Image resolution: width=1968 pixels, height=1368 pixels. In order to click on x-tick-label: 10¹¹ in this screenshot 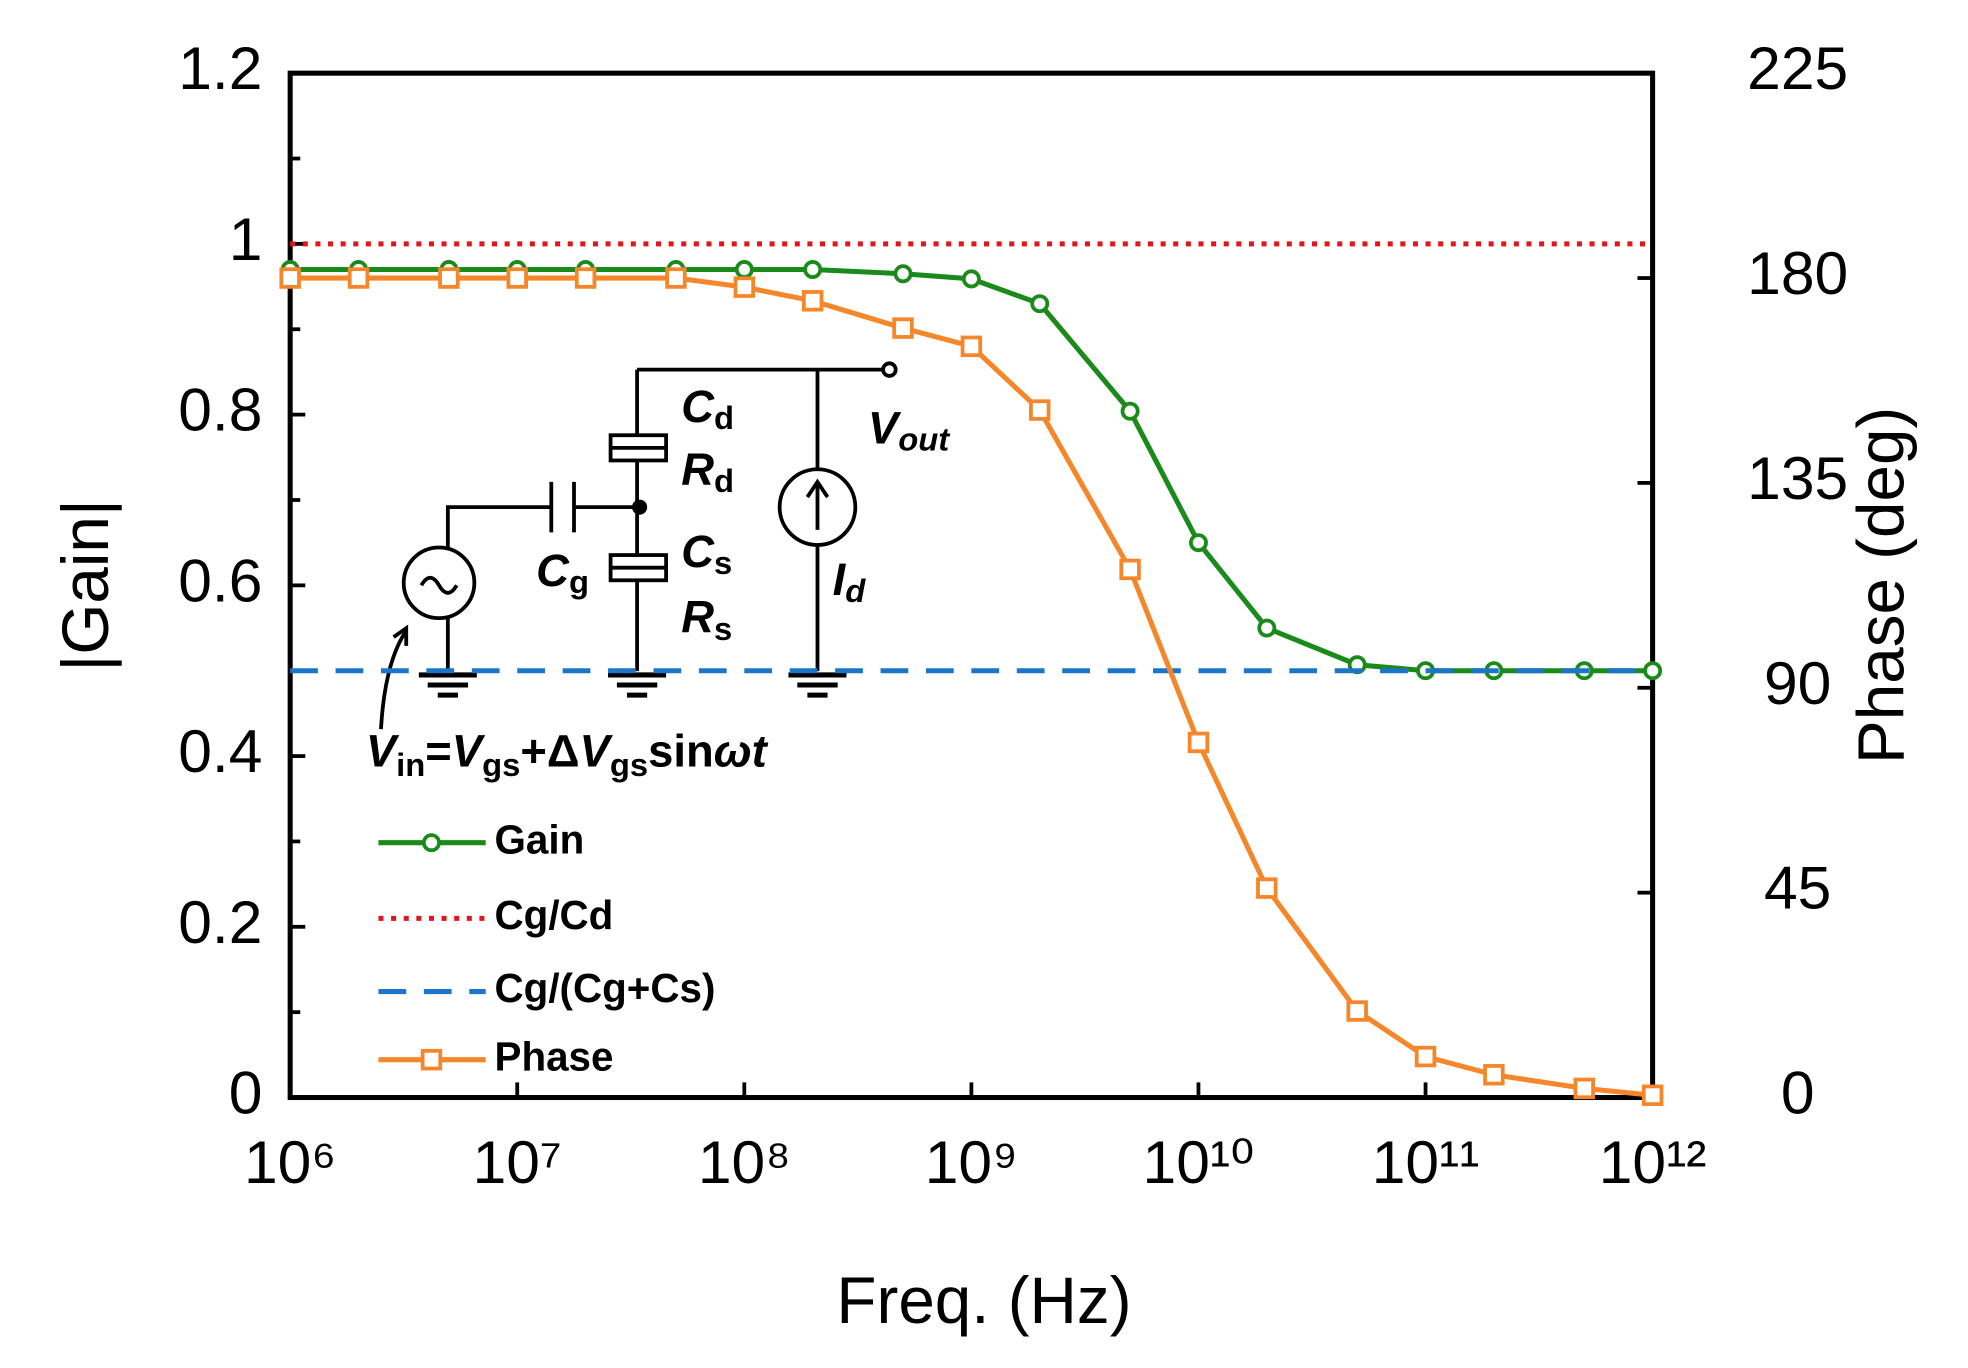, I will do `click(1426, 1162)`.